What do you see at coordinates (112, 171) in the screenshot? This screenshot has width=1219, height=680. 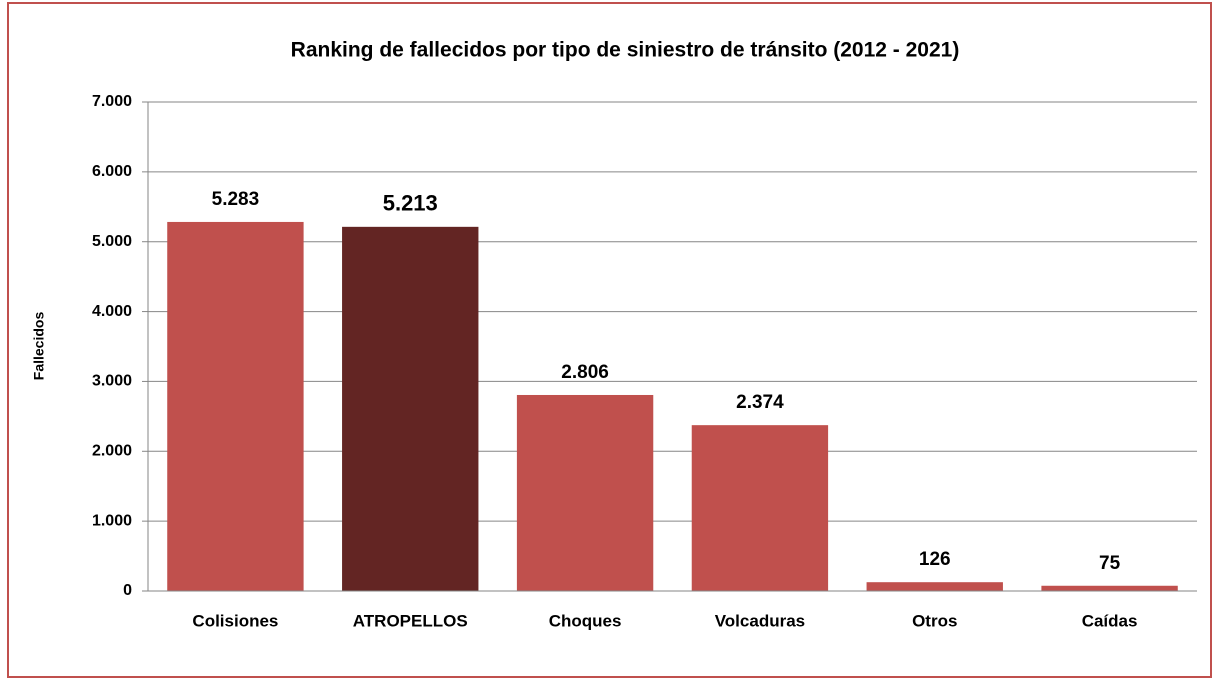 I see `y-tick-label: 6.000` at bounding box center [112, 171].